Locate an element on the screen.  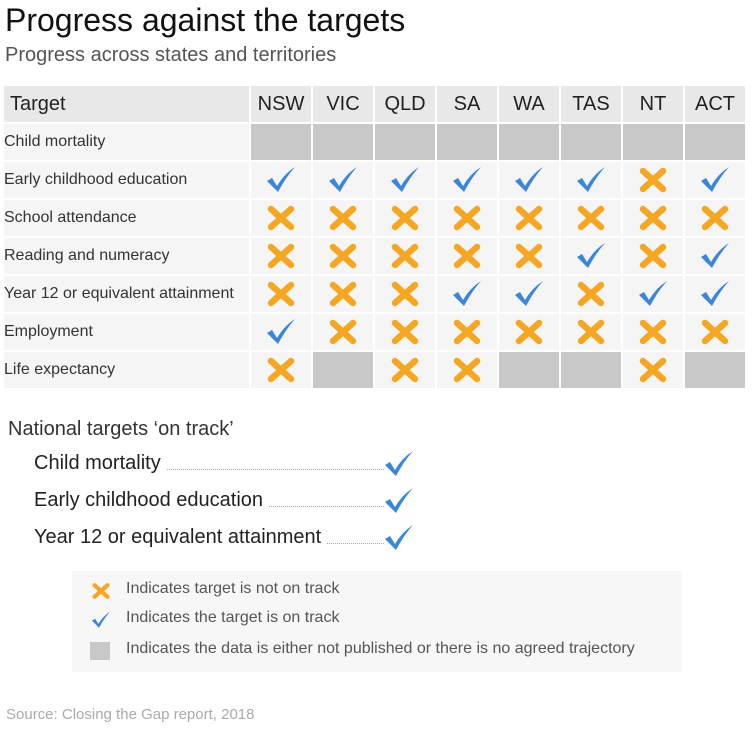
column-header-nt: NT is located at coordinates (653, 105).